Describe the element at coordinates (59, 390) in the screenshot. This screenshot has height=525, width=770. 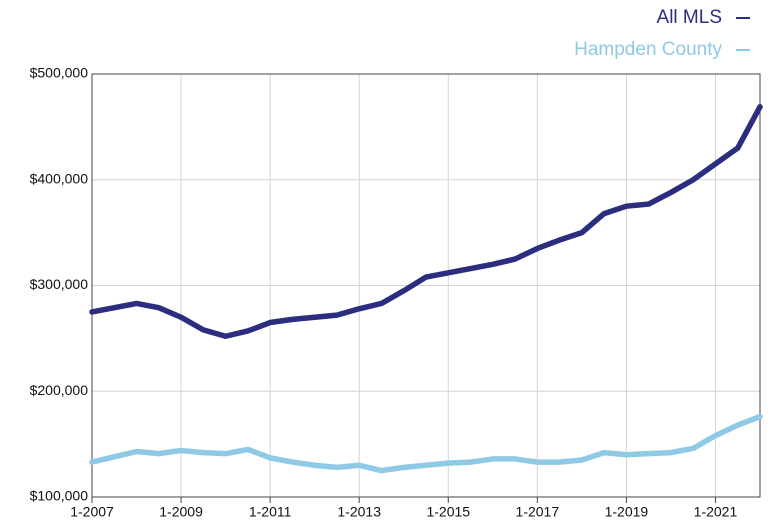
I see `y-tick-label: $200,000` at that location.